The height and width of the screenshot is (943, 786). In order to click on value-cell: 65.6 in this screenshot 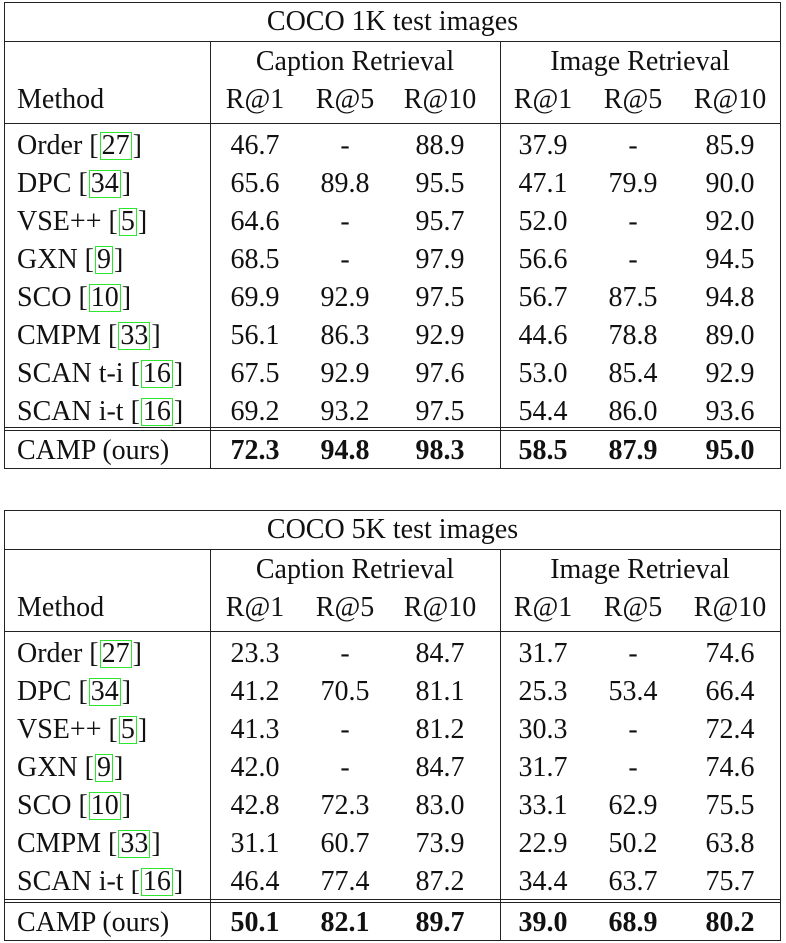, I will do `click(255, 183)`.